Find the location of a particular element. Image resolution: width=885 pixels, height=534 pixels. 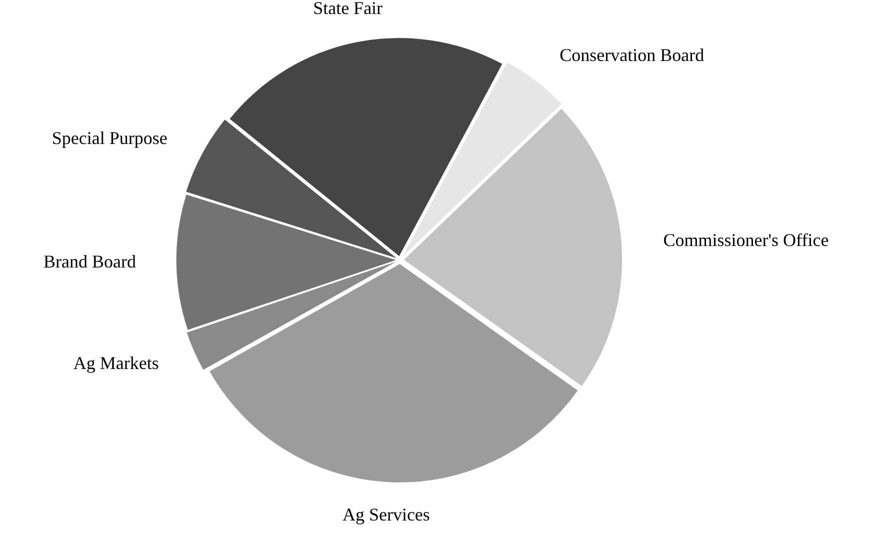

slice-label: Ag Markets is located at coordinates (116, 362).